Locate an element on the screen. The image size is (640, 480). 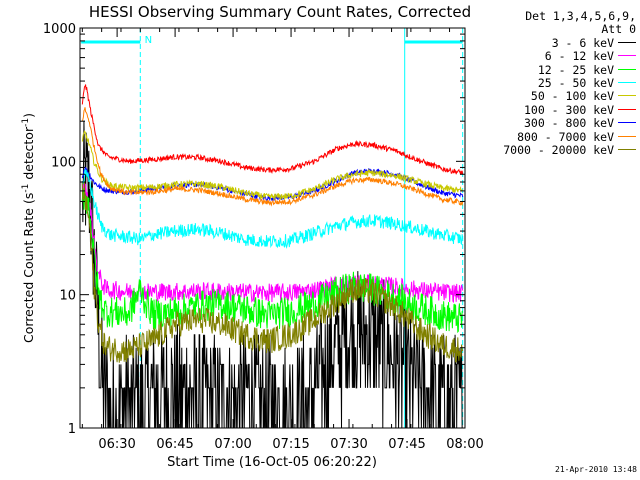
night-marker-label: N is located at coordinates (148, 40).